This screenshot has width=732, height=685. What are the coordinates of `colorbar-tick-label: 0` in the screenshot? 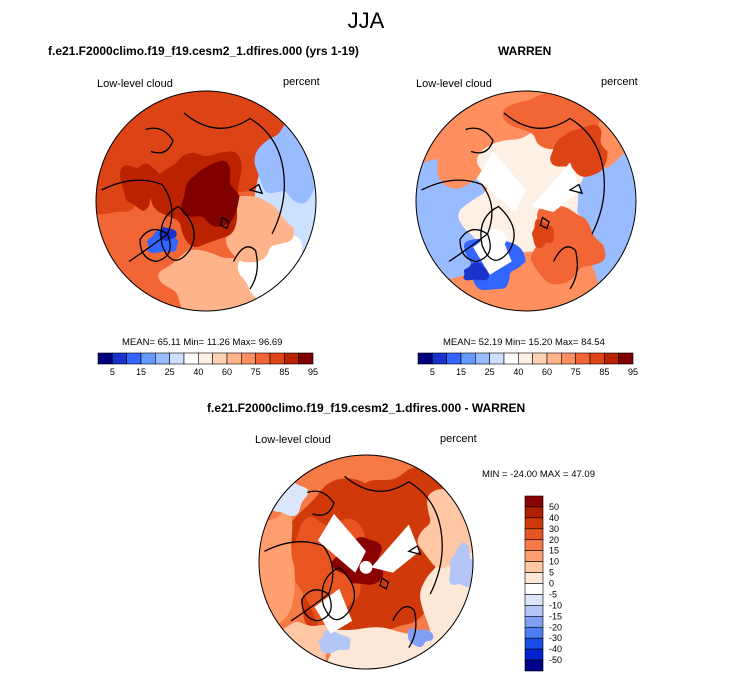 It's located at (551, 584).